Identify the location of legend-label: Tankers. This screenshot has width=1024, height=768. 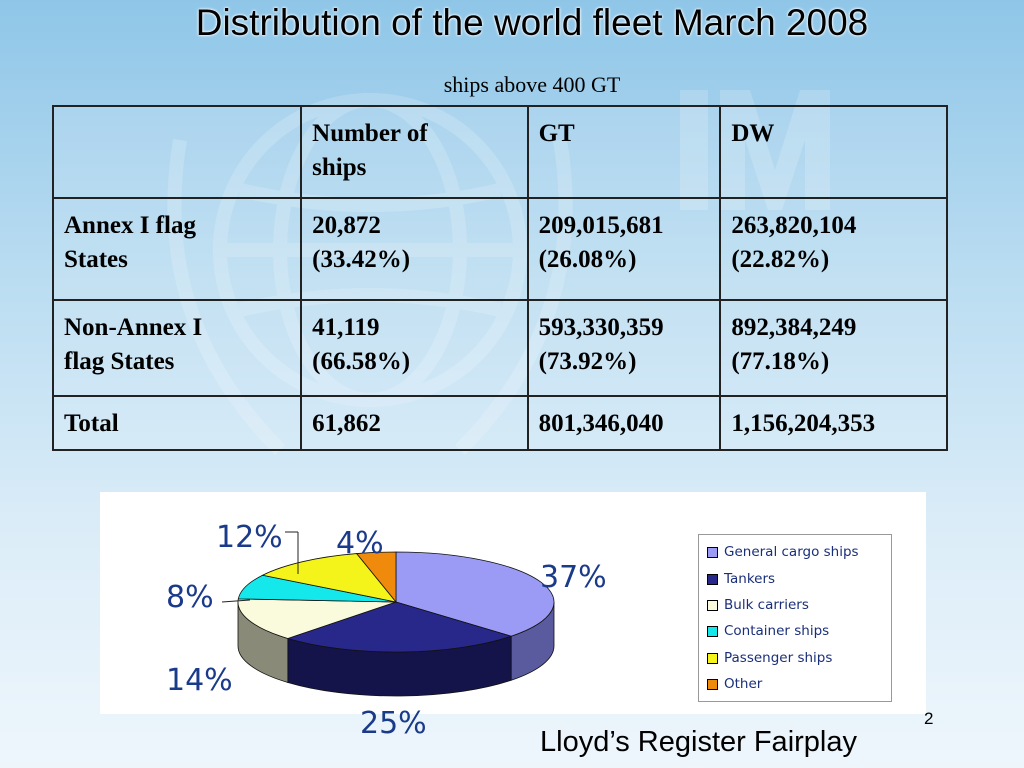
(750, 579).